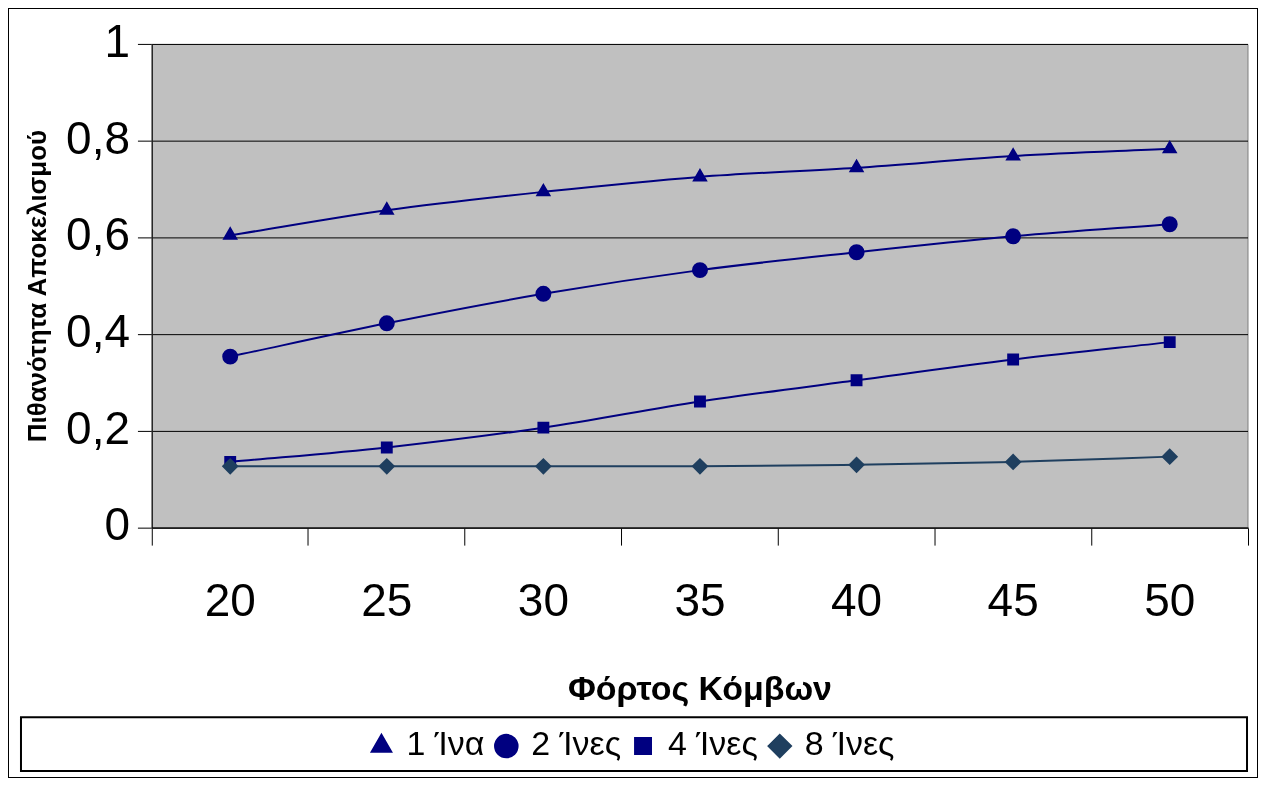 The image size is (1268, 789). I want to click on x-tick-label: 45, so click(1013, 599).